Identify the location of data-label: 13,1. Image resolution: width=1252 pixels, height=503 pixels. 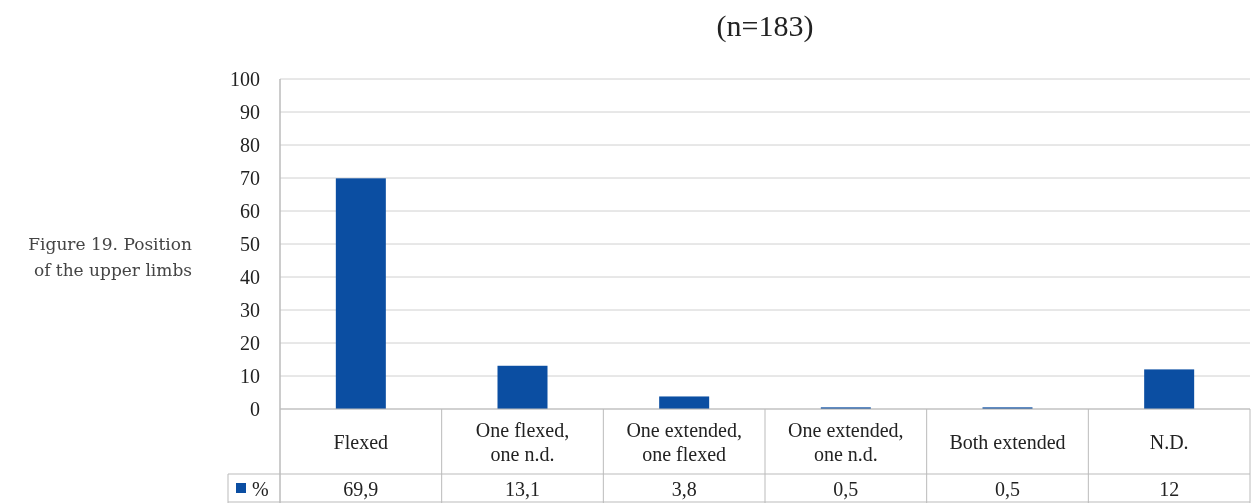
(522, 489).